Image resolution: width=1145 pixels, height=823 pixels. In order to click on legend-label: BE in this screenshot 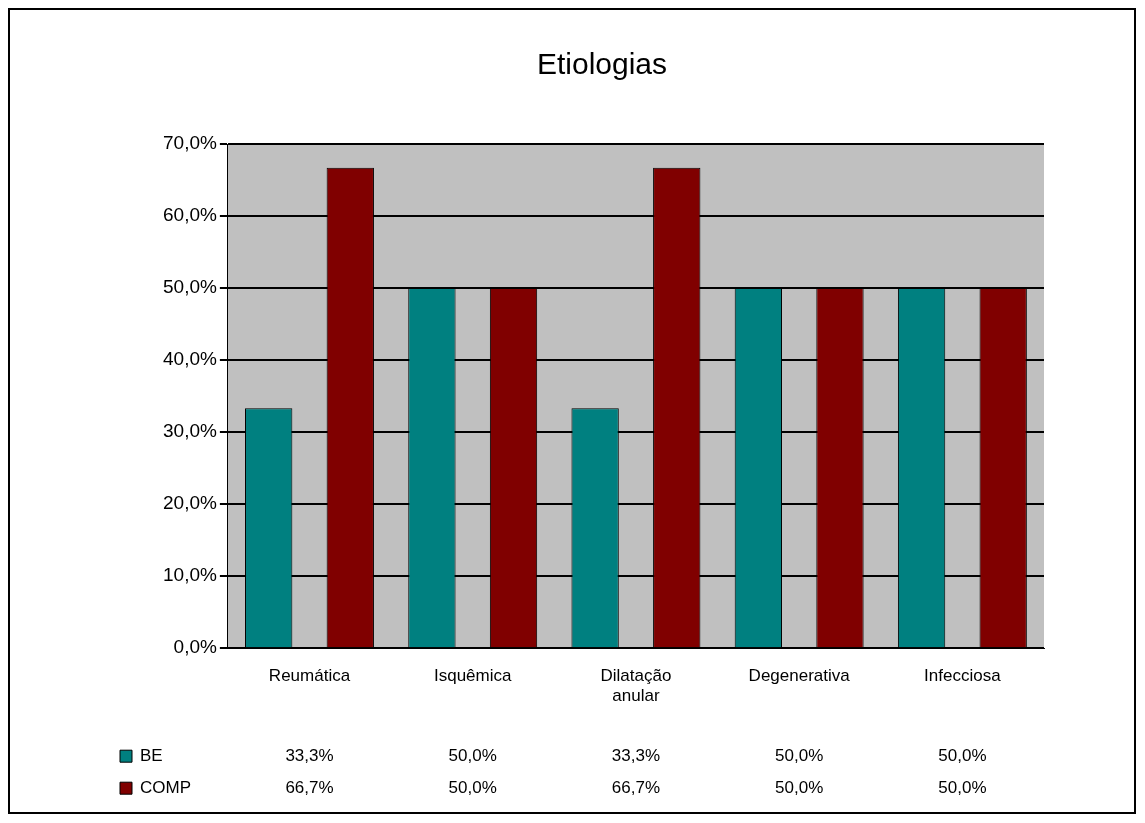, I will do `click(151, 755)`.